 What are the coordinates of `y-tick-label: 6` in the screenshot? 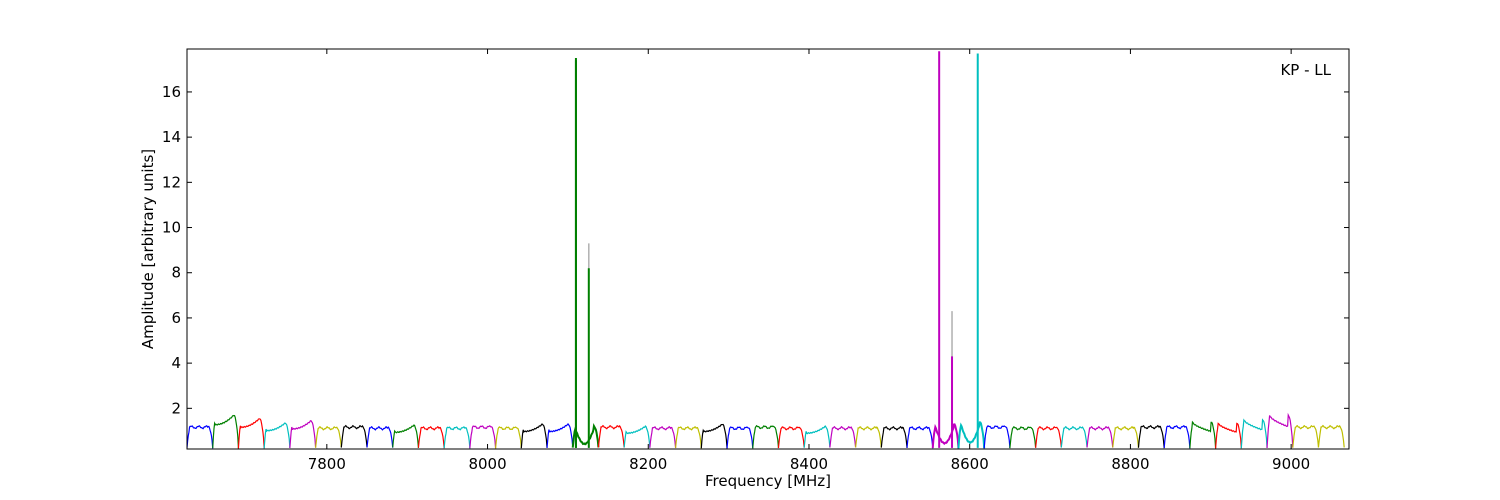 It's located at (176, 318).